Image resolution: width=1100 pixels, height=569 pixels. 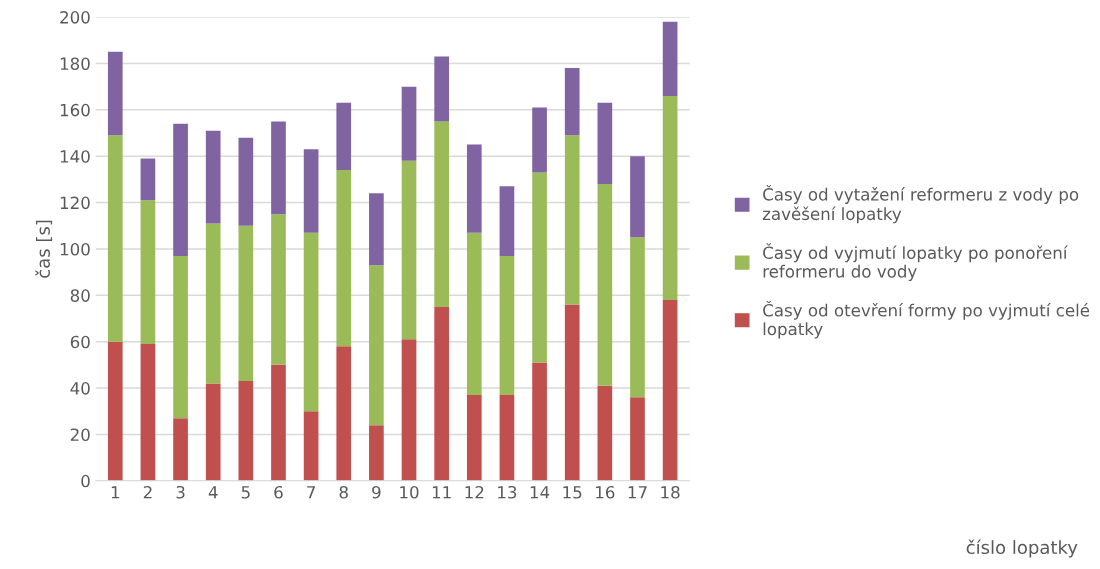 I want to click on y-tick-label: 160, so click(x=75, y=110).